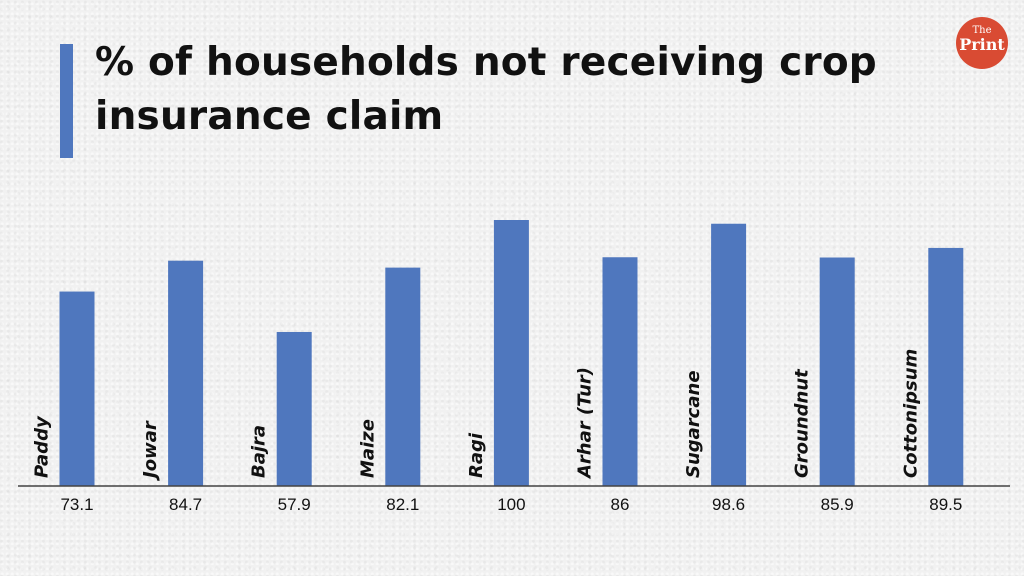  Describe the element at coordinates (620, 504) in the screenshot. I see `value-label: 86` at that location.